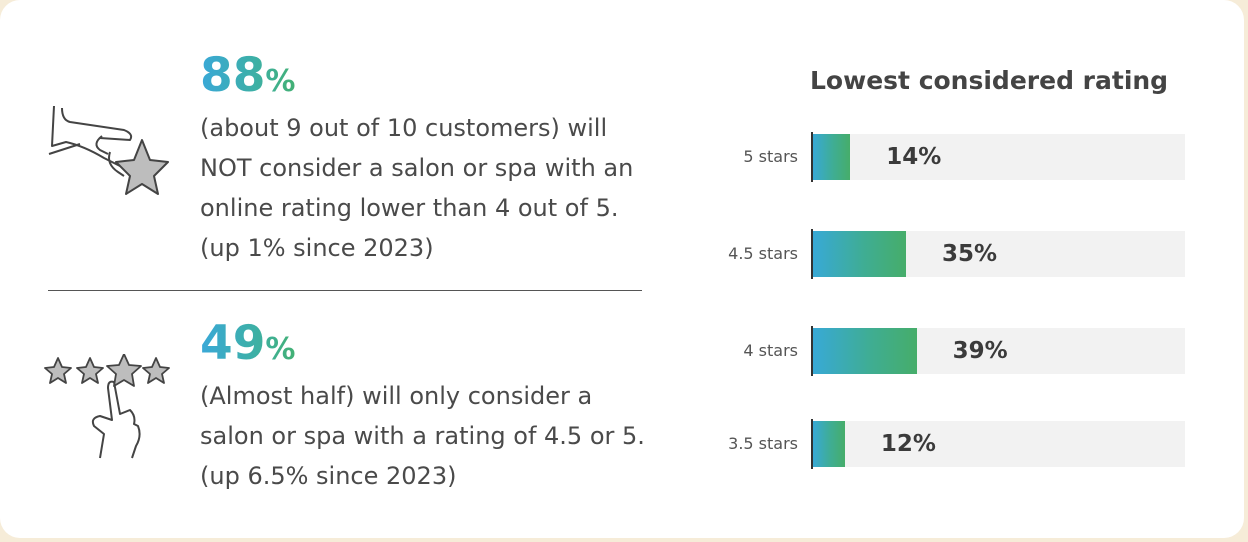 Image resolution: width=1248 pixels, height=542 pixels. Describe the element at coordinates (989, 80) in the screenshot. I see `chart-title: Lowest considered rating` at that location.